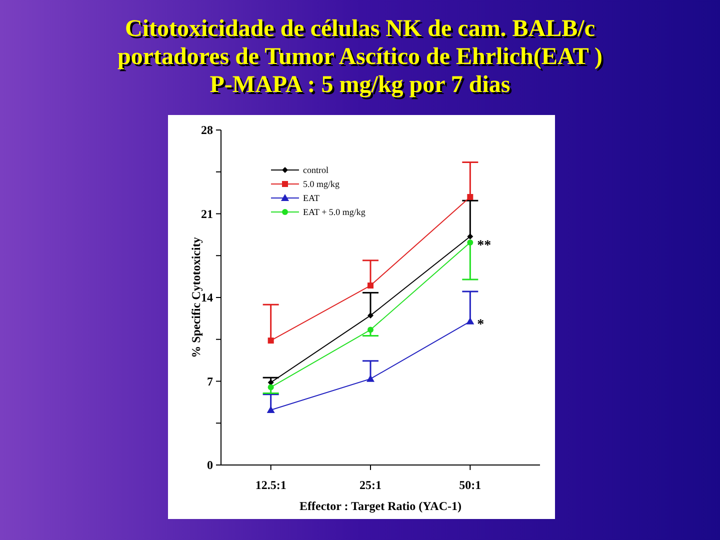 The image size is (720, 540). What do you see at coordinates (196, 297) in the screenshot?
I see `y-axis-title: % Specific Cytotoxicity` at bounding box center [196, 297].